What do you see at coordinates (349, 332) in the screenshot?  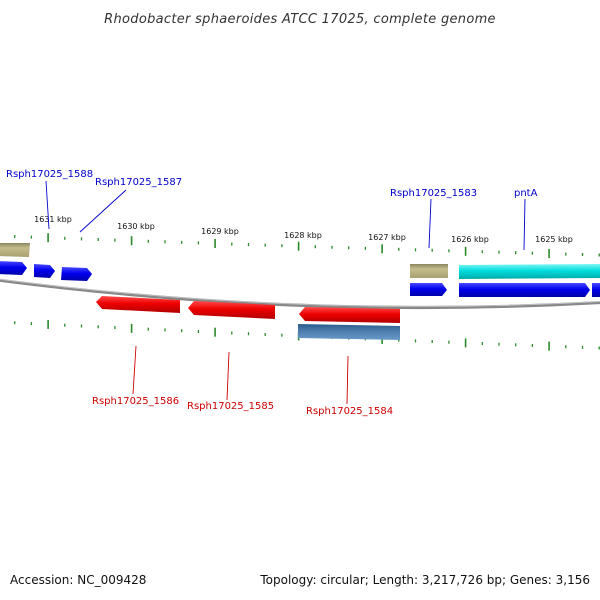 I see `steel-feature-rsph1584` at bounding box center [349, 332].